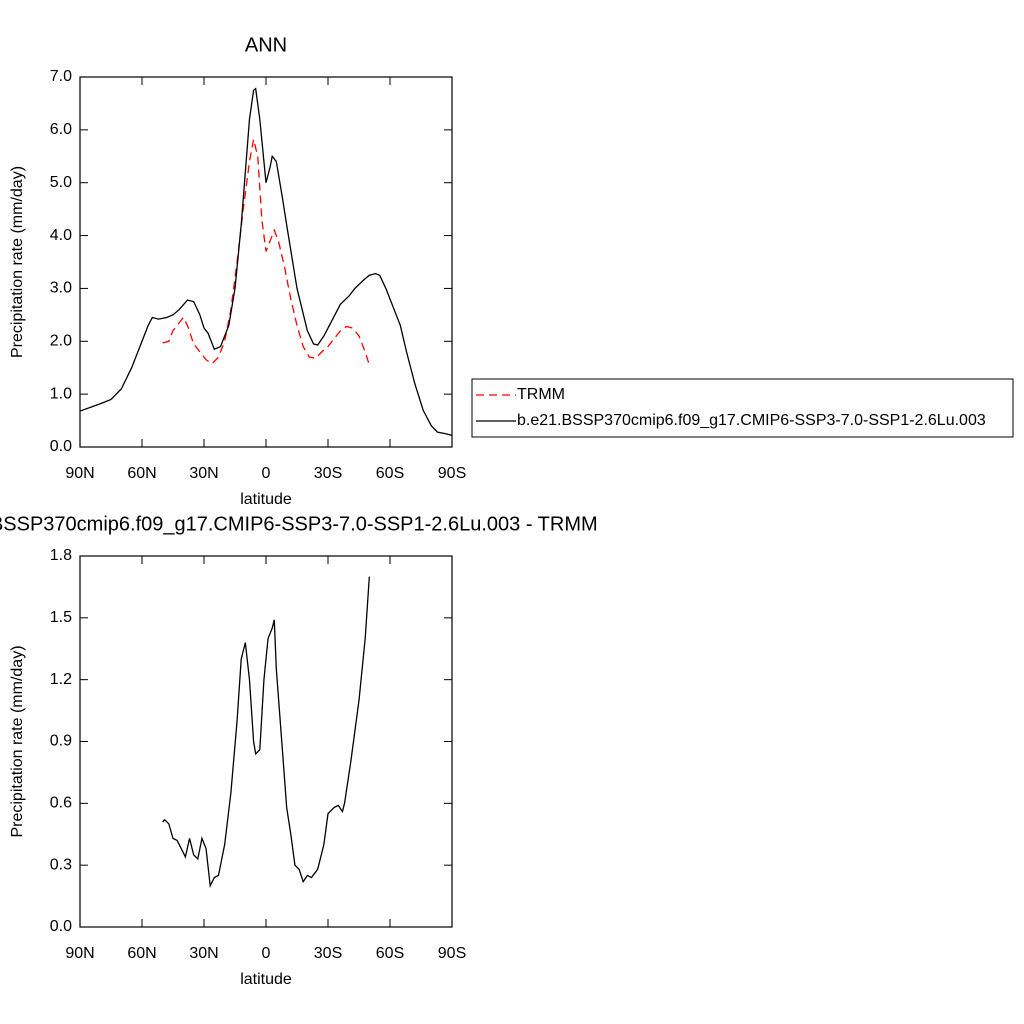  What do you see at coordinates (61, 393) in the screenshot?
I see `y-tick-label: 1.0` at bounding box center [61, 393].